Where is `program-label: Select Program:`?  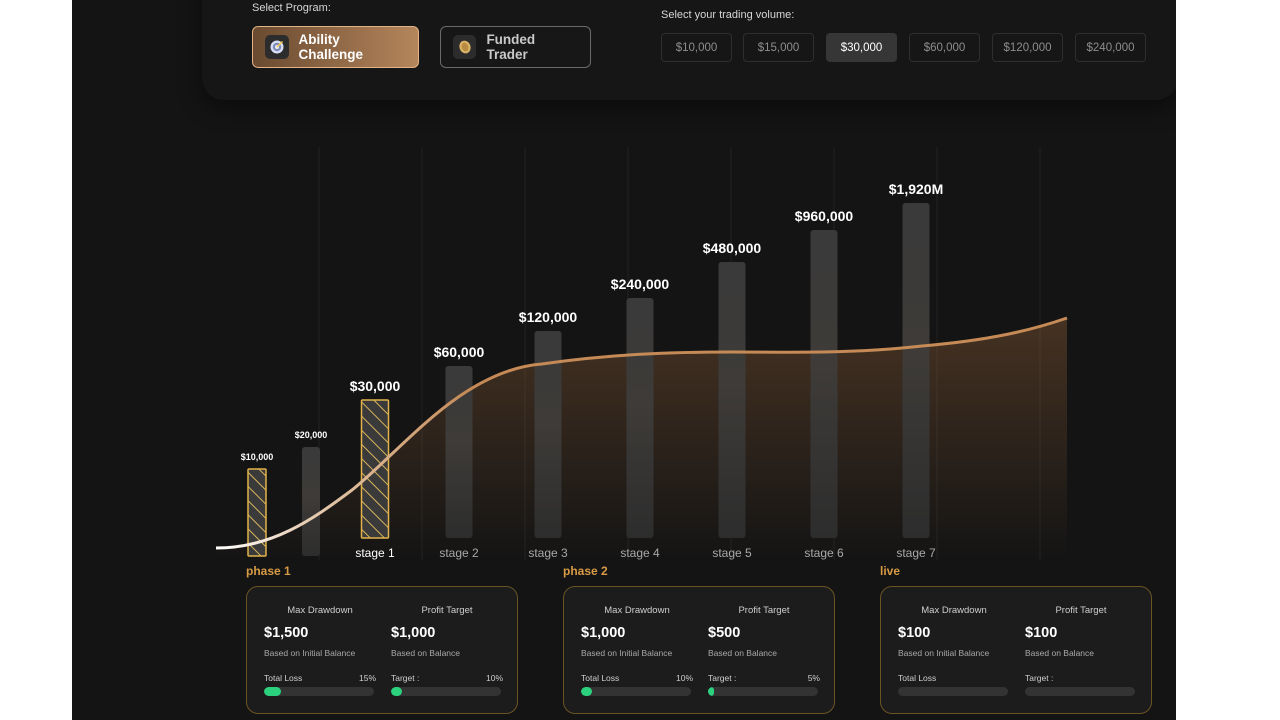 program-label: Select Program: is located at coordinates (291, 8).